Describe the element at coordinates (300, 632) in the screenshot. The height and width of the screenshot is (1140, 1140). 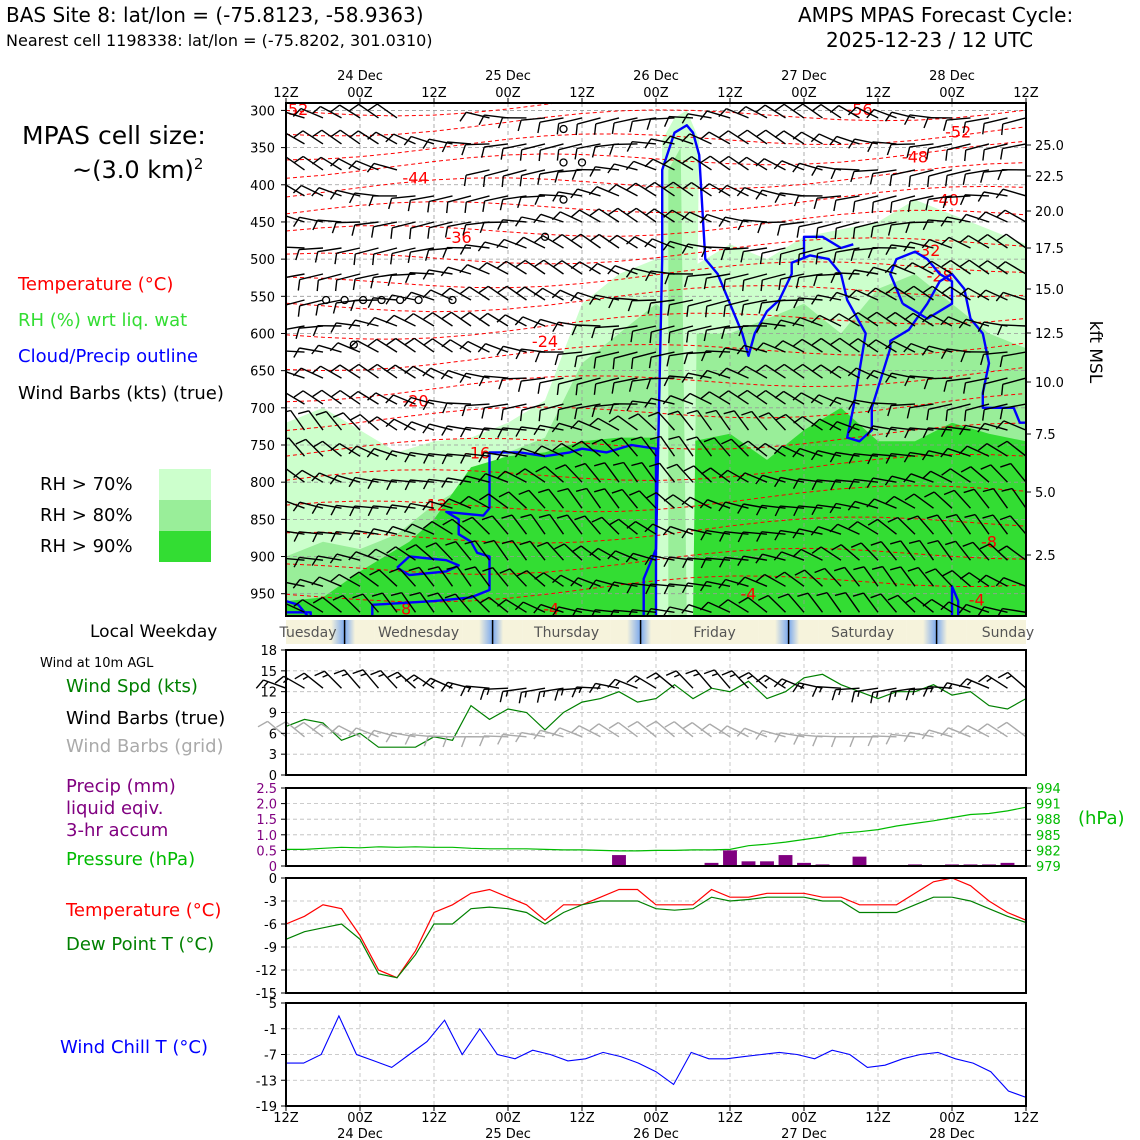
I see `weekday-day` at that location.